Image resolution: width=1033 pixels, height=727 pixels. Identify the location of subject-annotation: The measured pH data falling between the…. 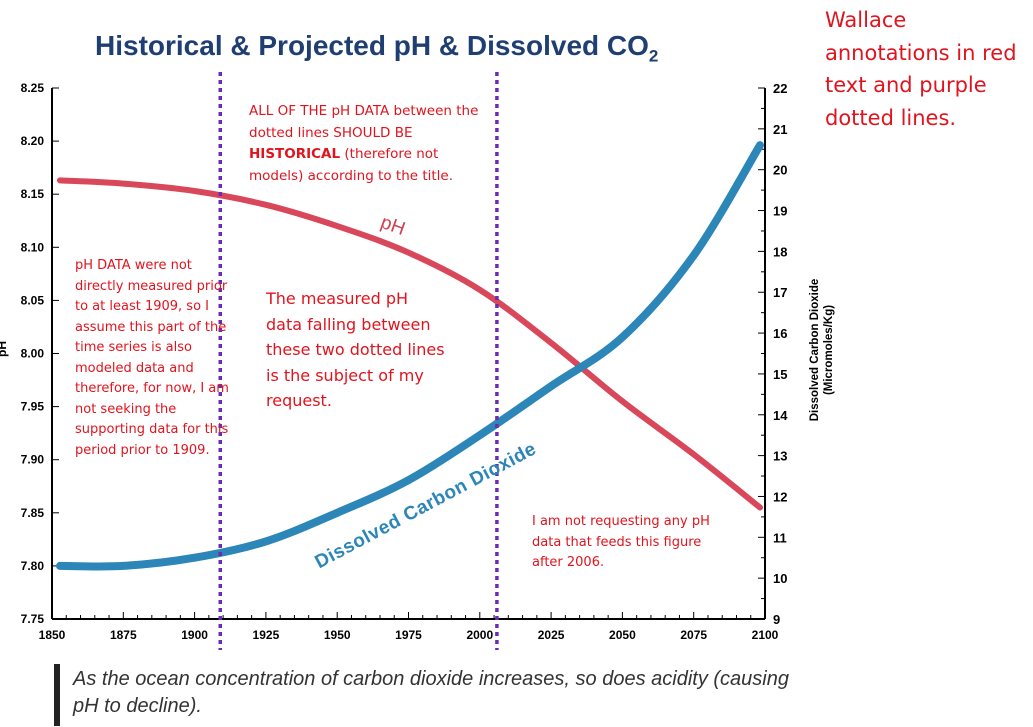
(355, 349).